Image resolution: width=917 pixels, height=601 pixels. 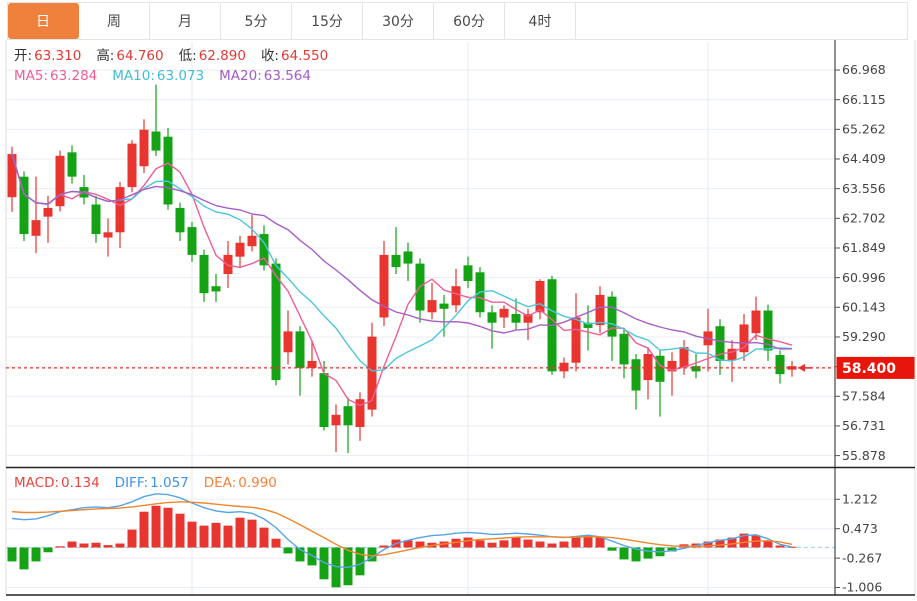 I want to click on high-label: 高:, so click(x=105, y=56).